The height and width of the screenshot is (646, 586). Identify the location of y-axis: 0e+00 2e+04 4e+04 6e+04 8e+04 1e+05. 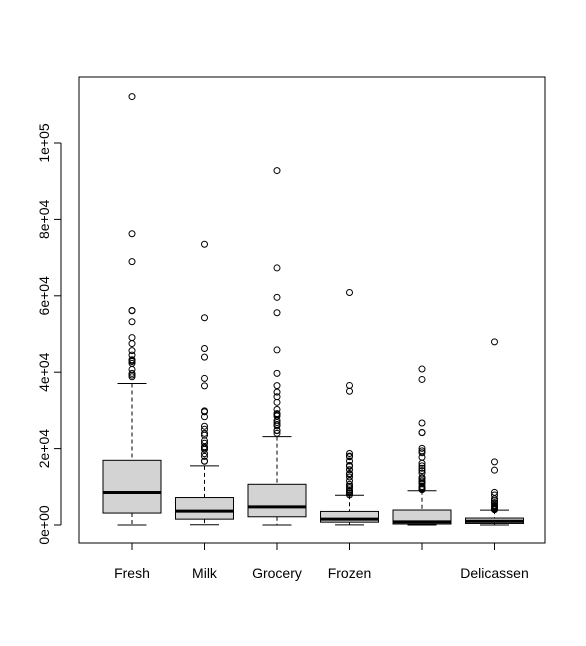
(49, 334).